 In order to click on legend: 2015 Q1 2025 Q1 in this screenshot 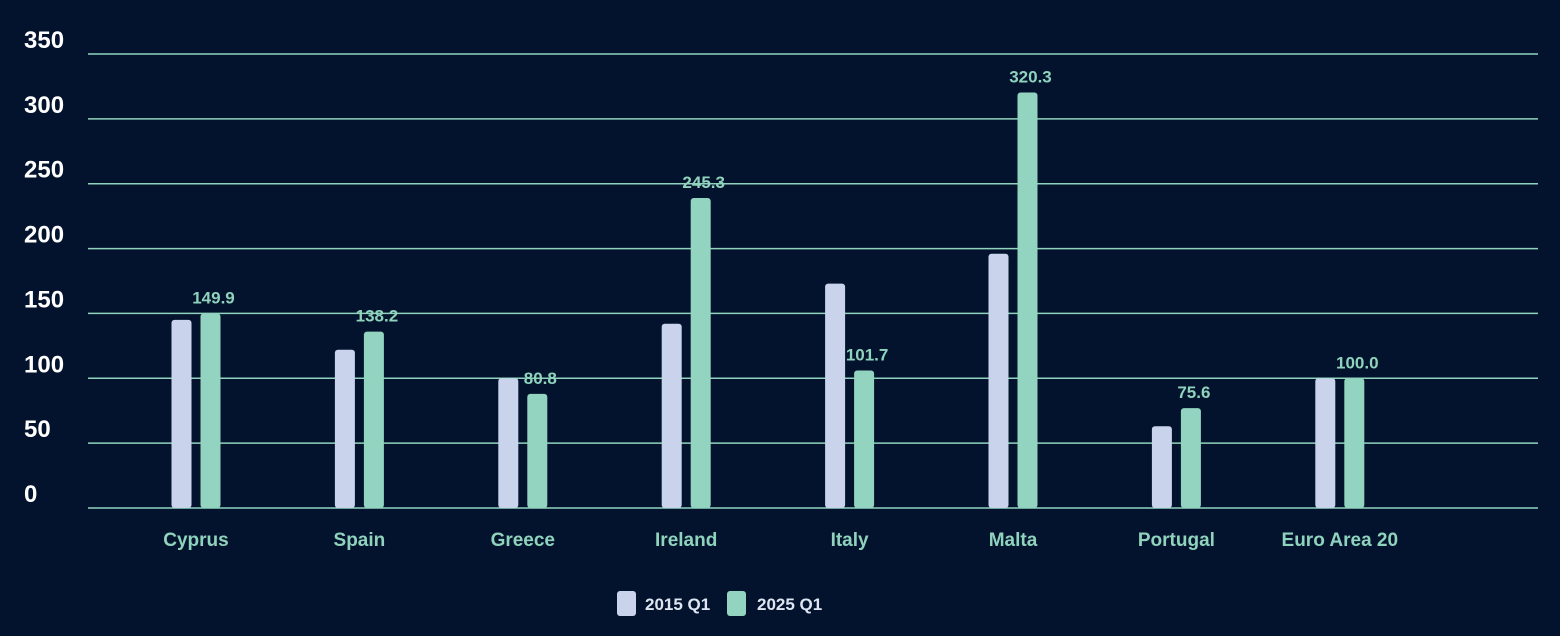, I will do `click(719, 603)`.